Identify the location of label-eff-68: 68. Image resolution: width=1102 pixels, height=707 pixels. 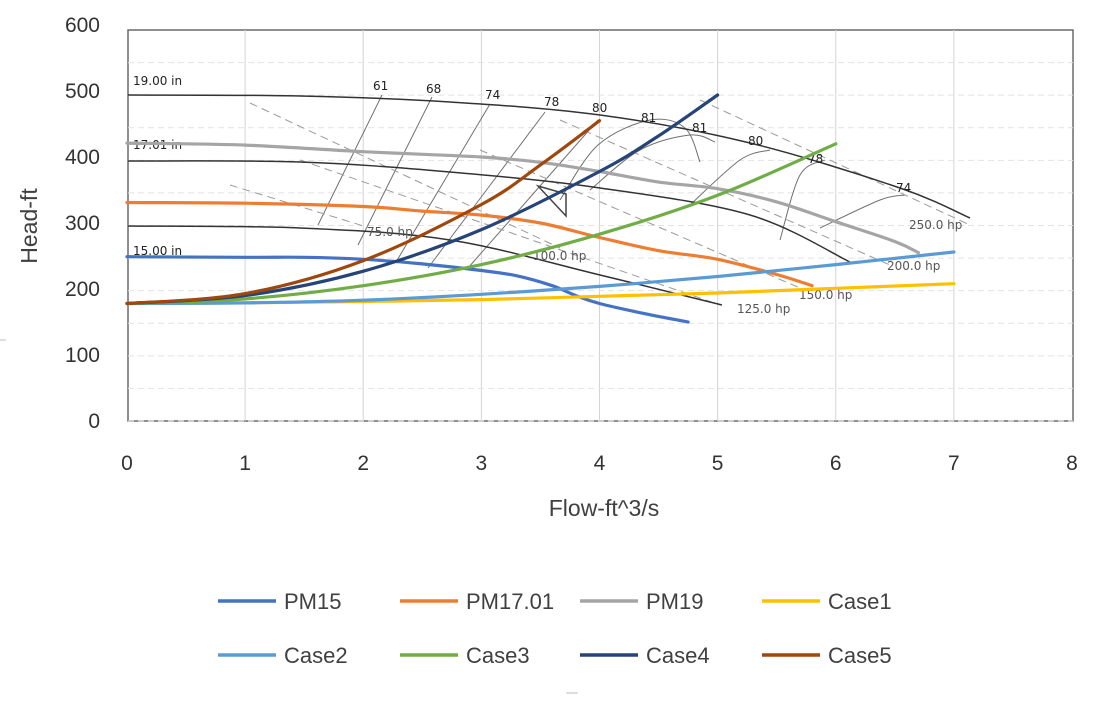
(433, 89).